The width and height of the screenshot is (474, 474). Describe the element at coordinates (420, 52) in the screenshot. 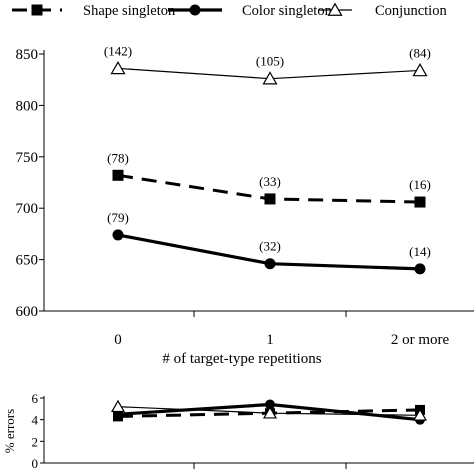

I see `data-label-2-2: (84)` at that location.